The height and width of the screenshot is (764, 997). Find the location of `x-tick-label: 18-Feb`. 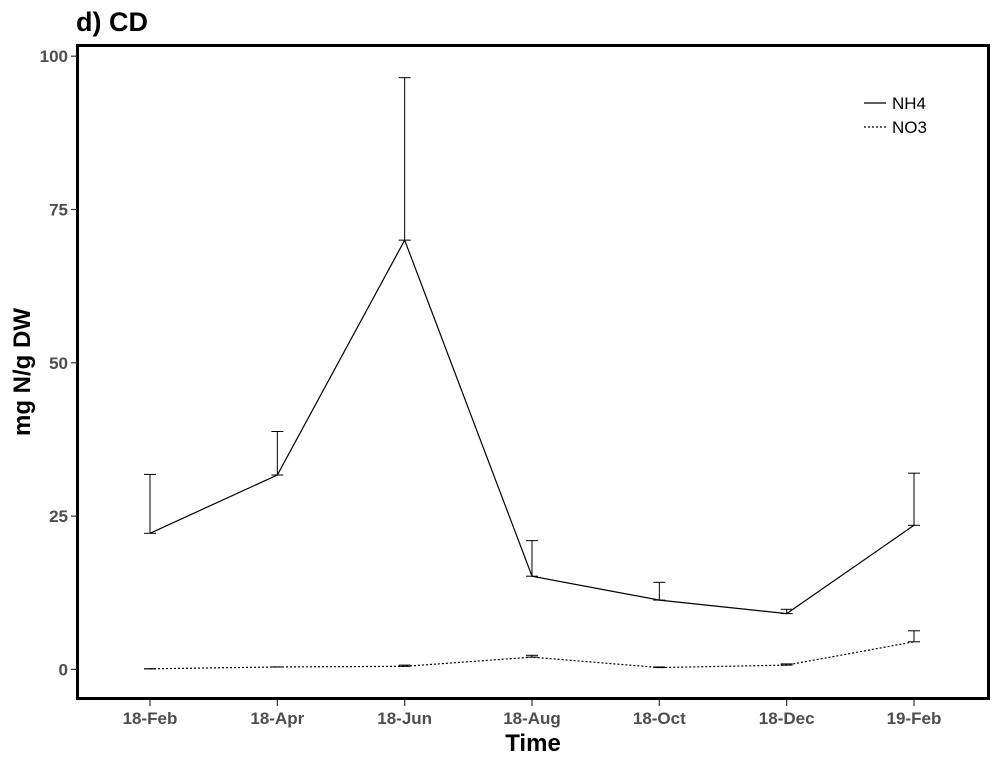

x-tick-label: 18-Feb is located at coordinates (150, 718).